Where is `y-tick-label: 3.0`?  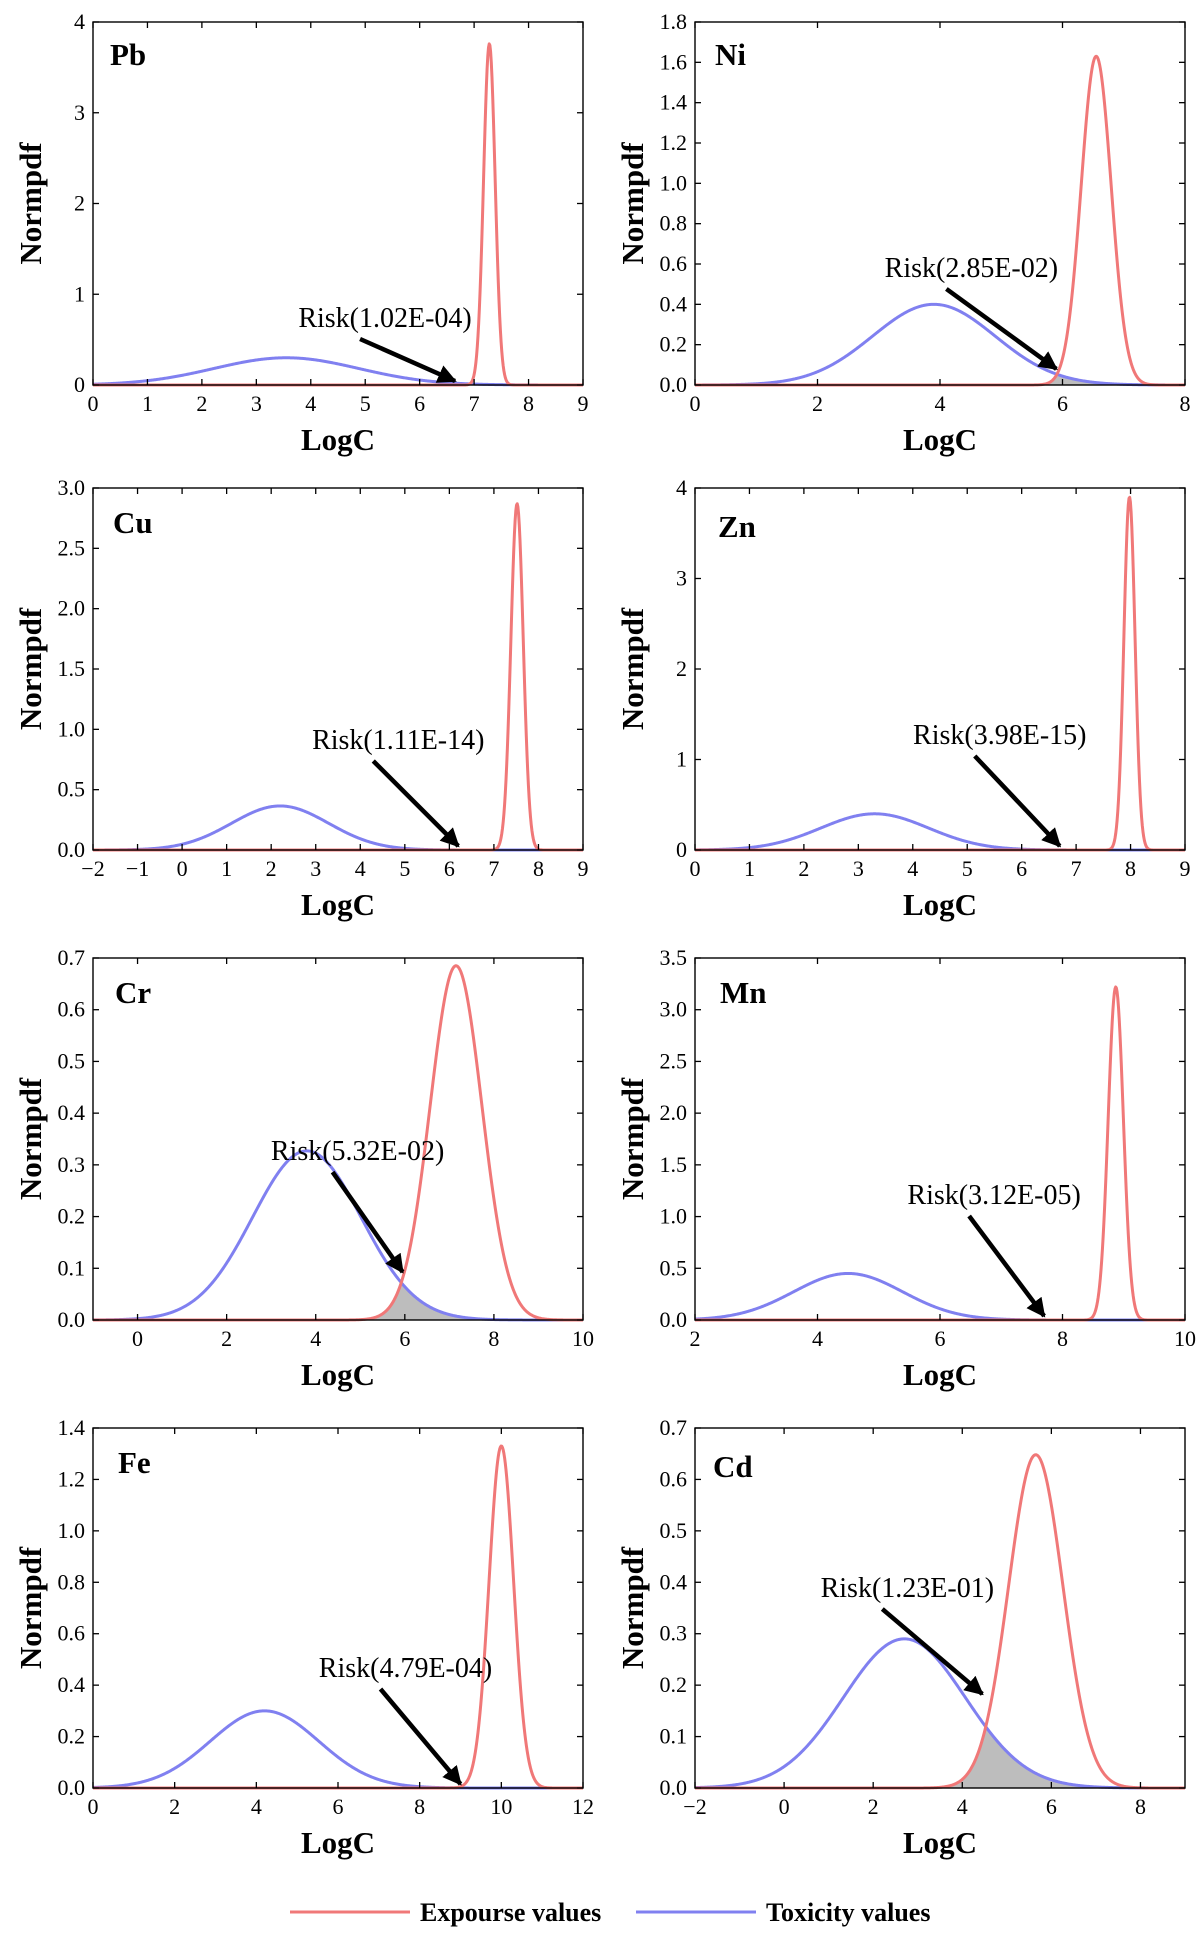 y-tick-label: 3.0 is located at coordinates (674, 1009).